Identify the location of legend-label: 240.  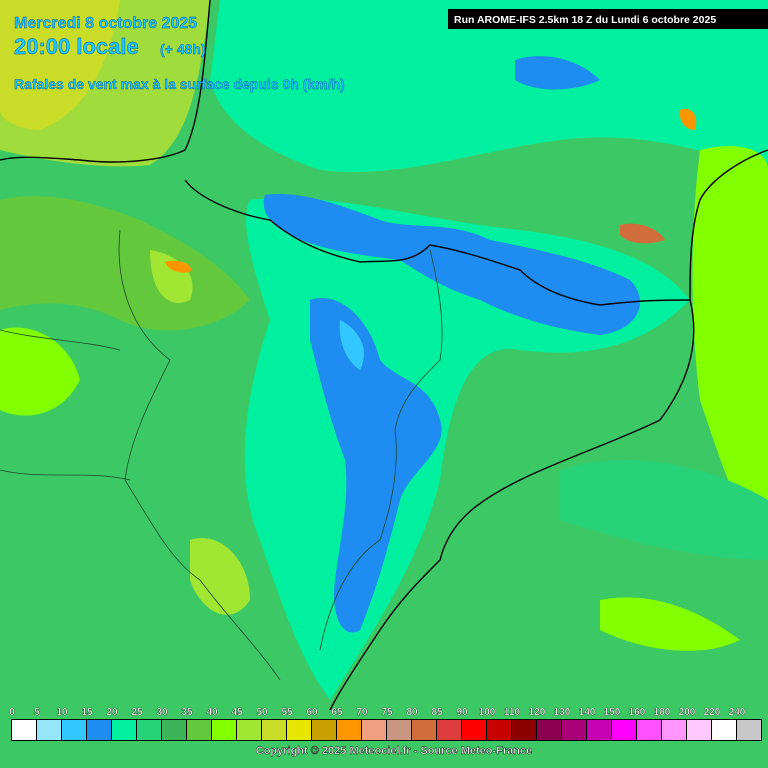
(737, 712).